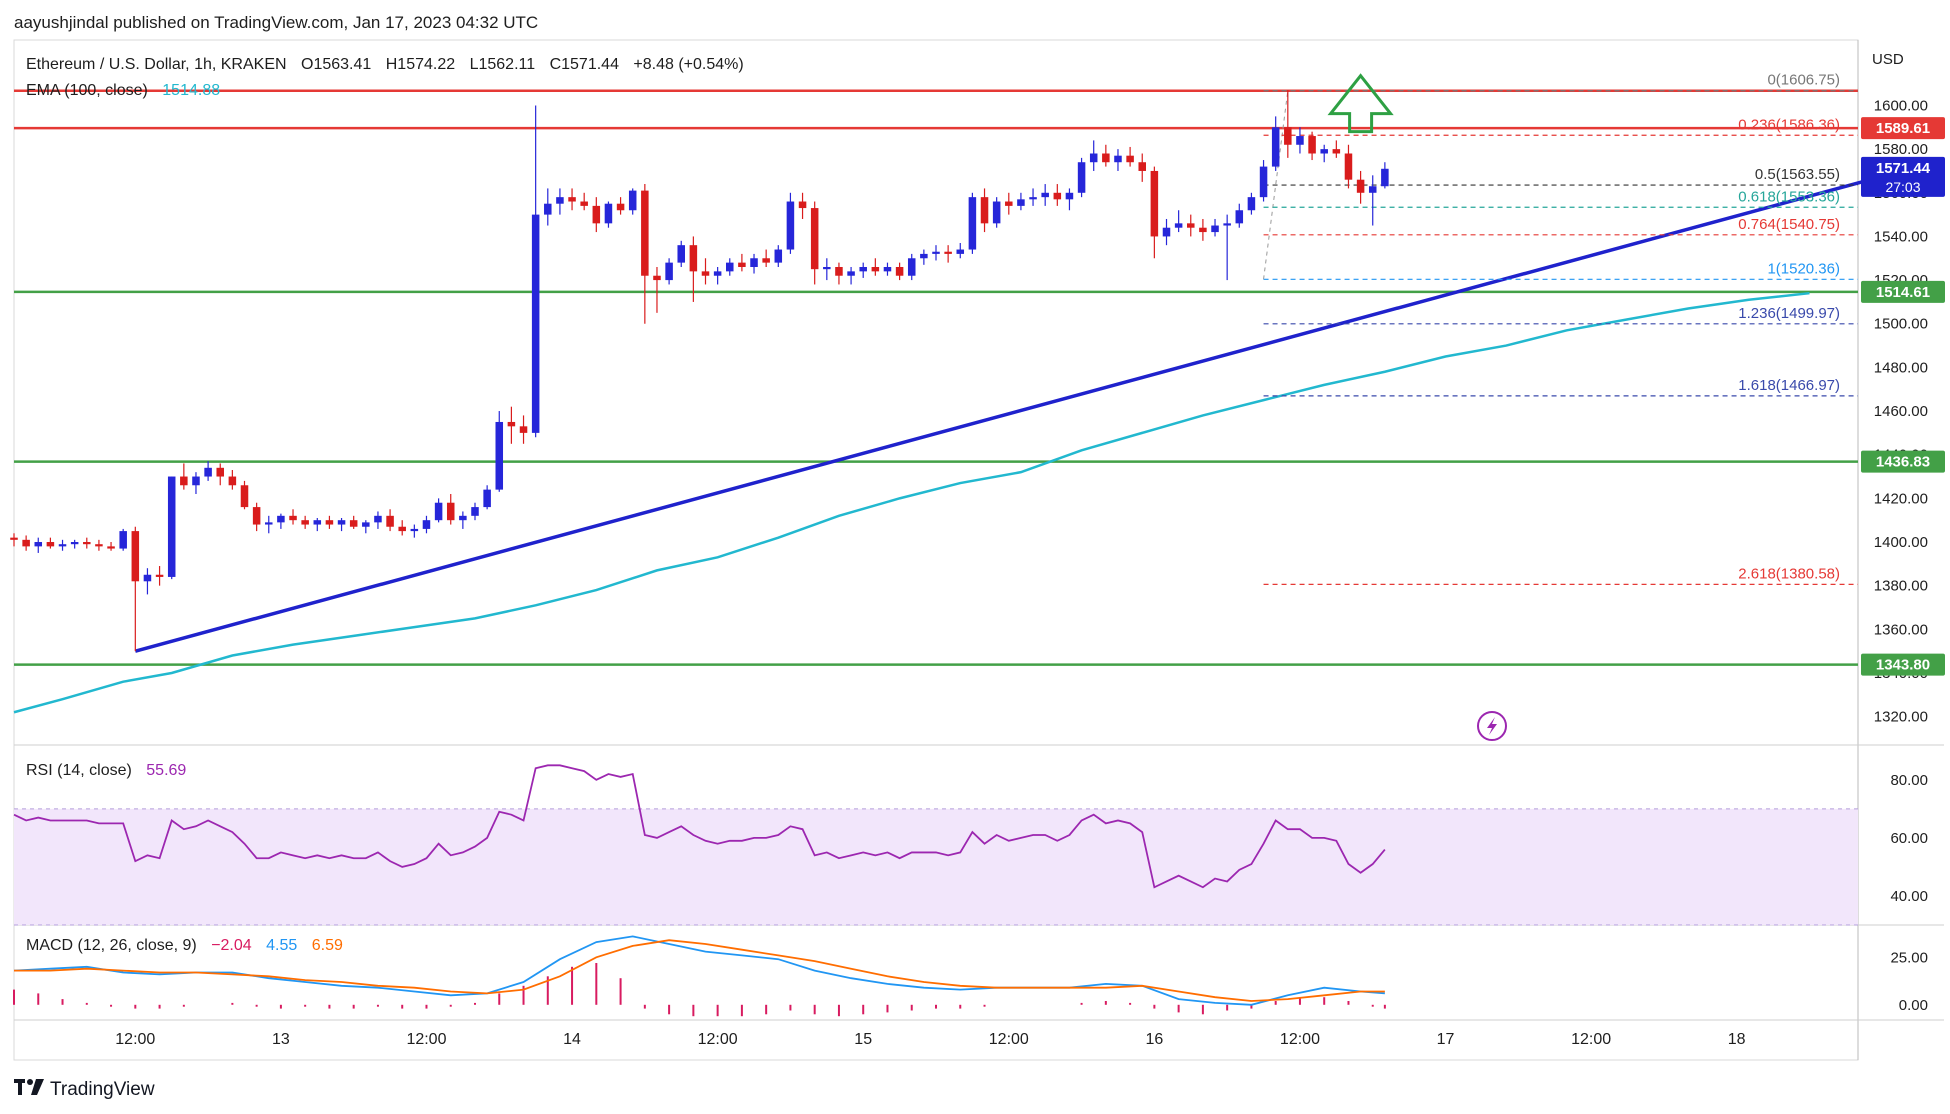 Image resolution: width=1950 pixels, height=1114 pixels. Describe the element at coordinates (79, 770) in the screenshot. I see `rsi-legend-label: RSI (14, close)` at that location.